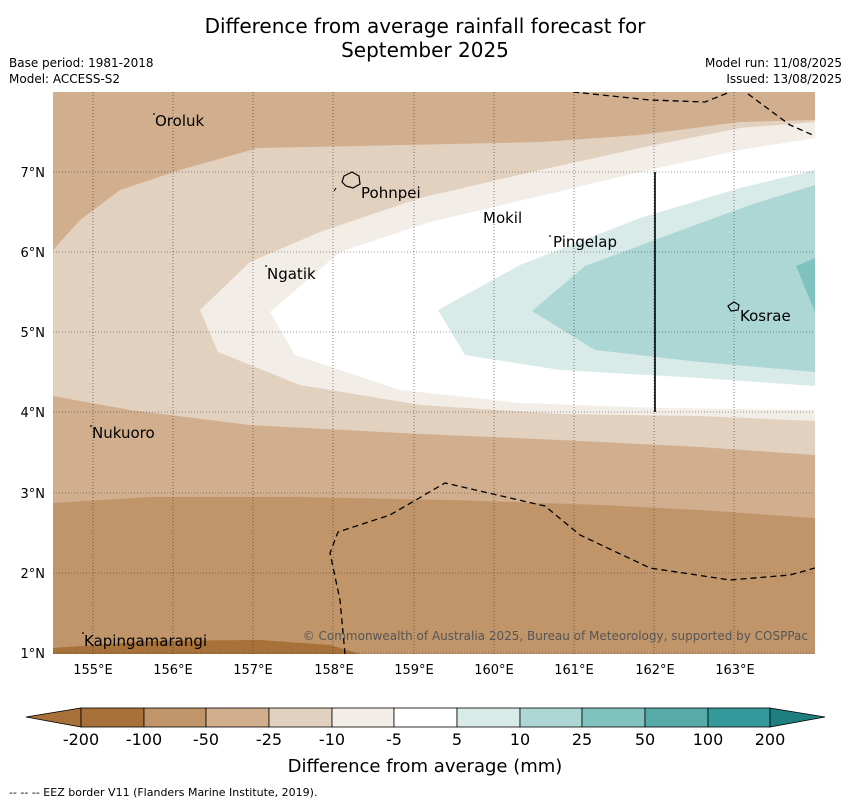 The height and width of the screenshot is (804, 850). I want to click on place-mokil: Mokil, so click(502, 218).